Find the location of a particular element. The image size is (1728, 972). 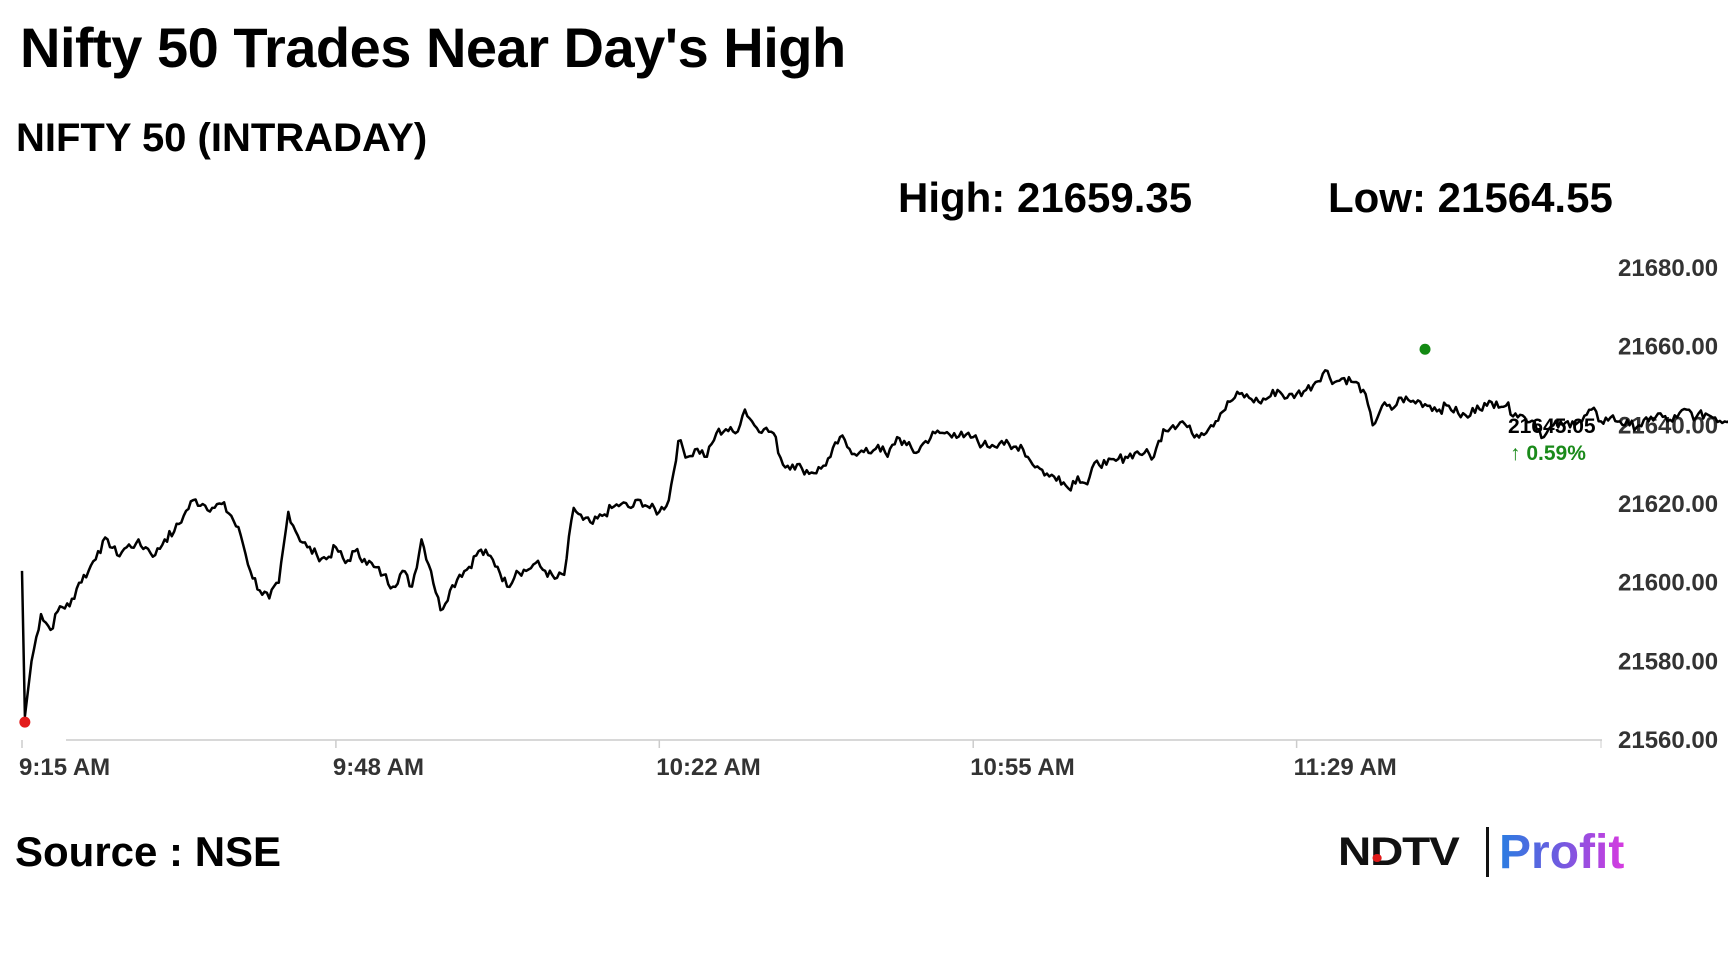

ndtv-red-dot is located at coordinates (1377, 857).